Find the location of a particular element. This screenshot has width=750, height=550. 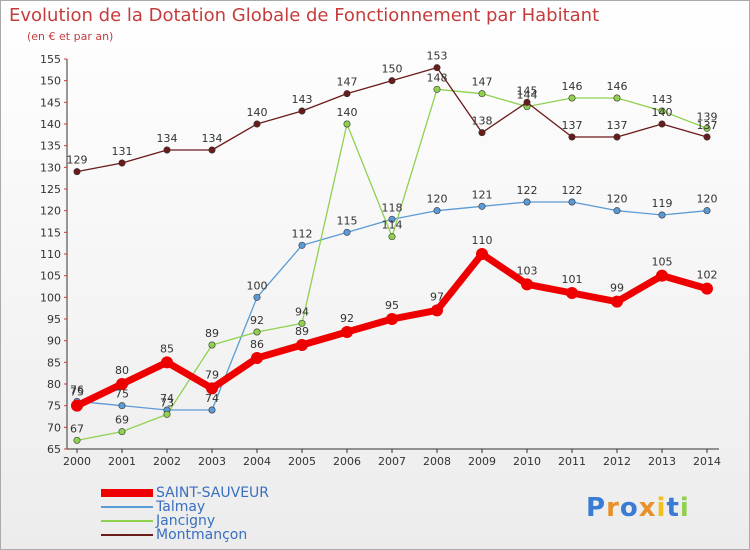

data-label: 110 is located at coordinates (482, 240).